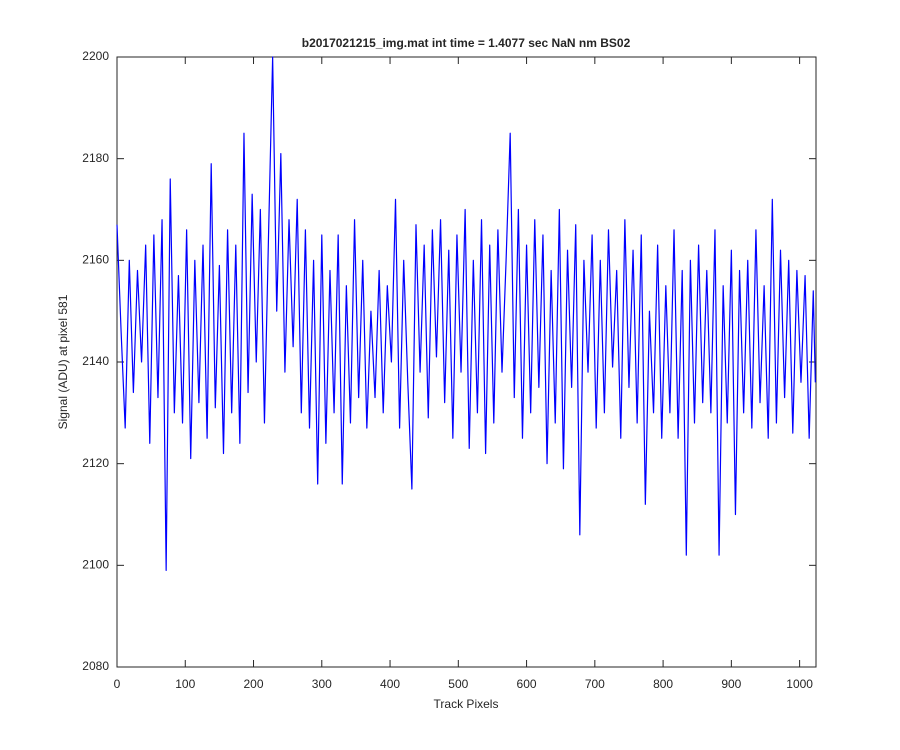 The width and height of the screenshot is (900, 750). I want to click on x-tick-label: 0, so click(117, 684).